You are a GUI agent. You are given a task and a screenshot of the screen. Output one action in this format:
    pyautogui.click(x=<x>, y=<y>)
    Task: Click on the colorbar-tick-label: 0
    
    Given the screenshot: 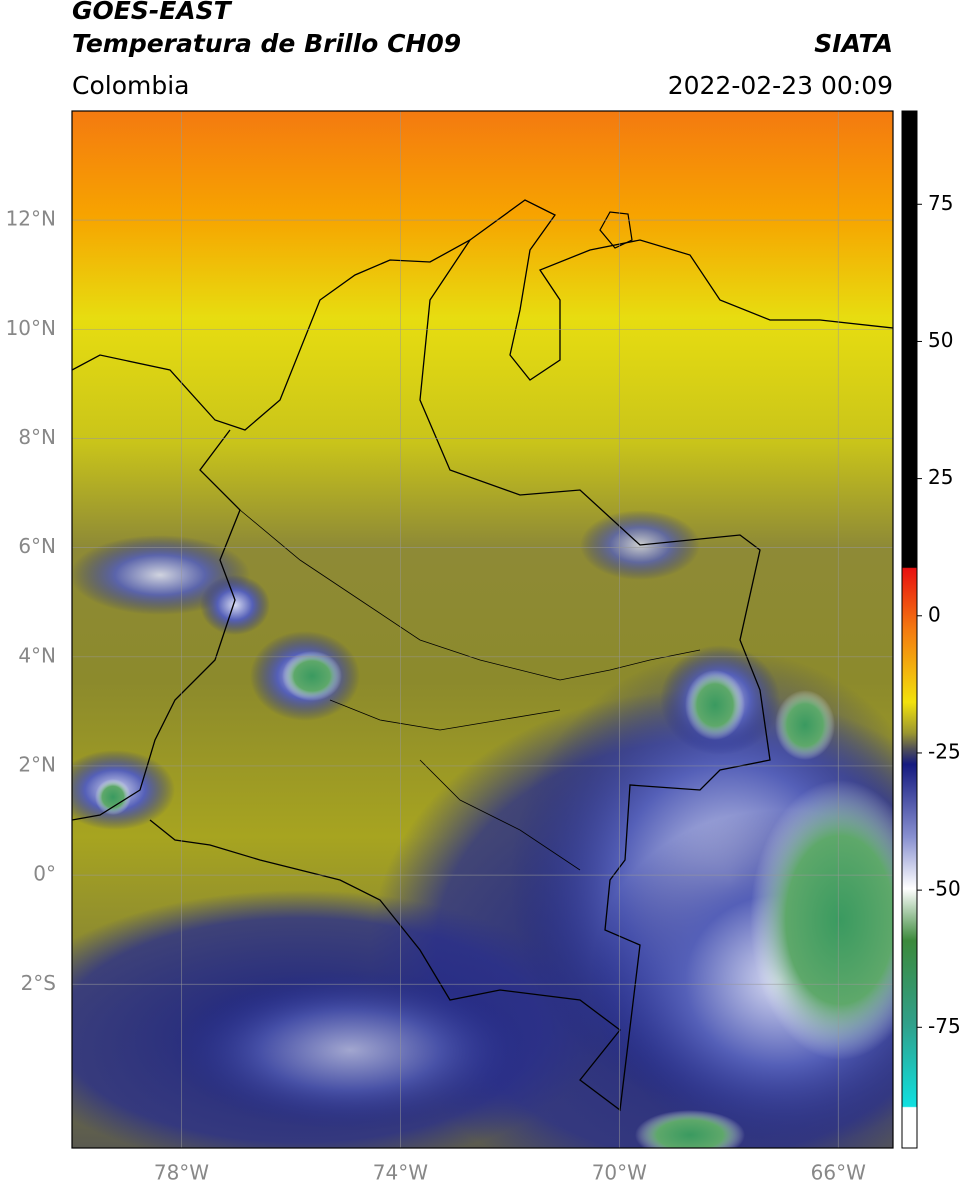 What is the action you would take?
    pyautogui.click(x=934, y=614)
    